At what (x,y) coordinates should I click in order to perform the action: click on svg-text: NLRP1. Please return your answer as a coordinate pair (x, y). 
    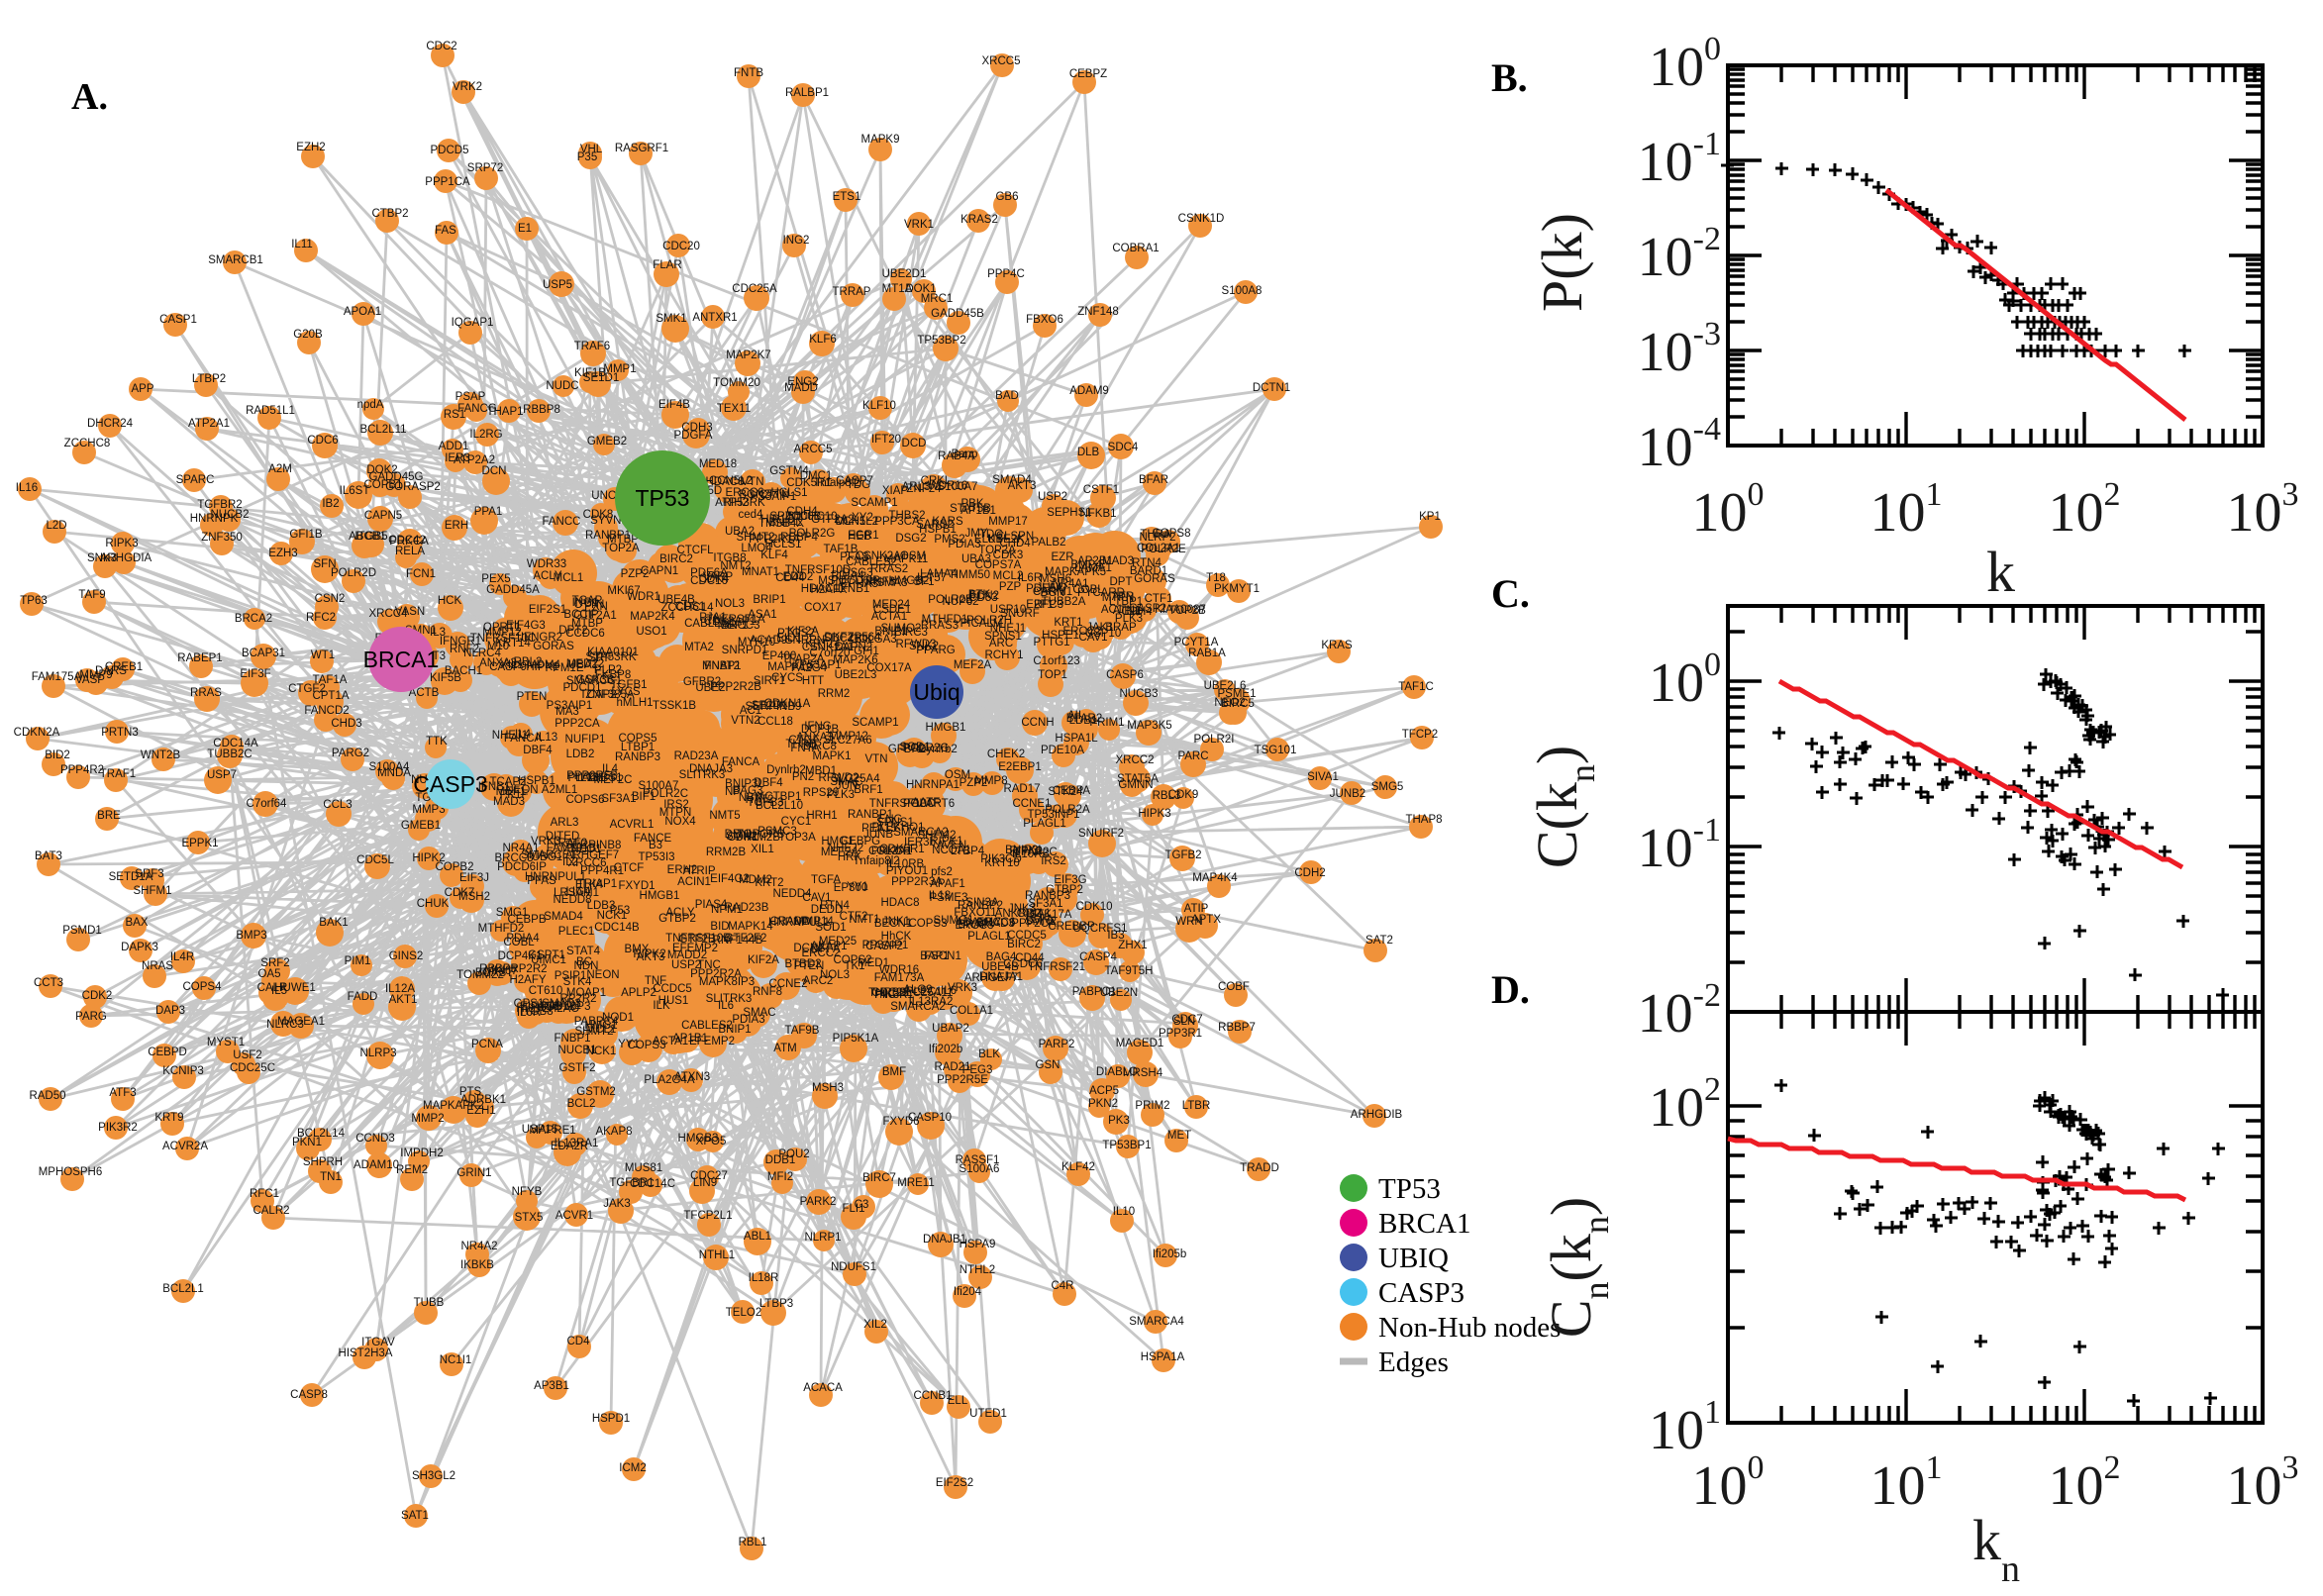
    Looking at the image, I should click on (822, 1238).